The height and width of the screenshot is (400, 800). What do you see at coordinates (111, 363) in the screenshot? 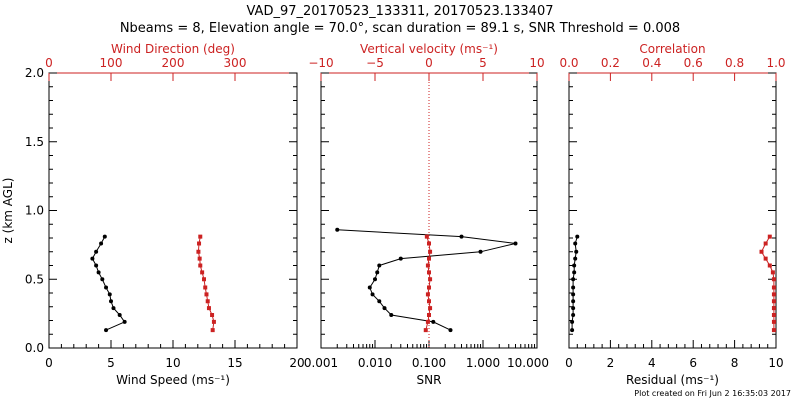
I see `x-tick-label: 5` at bounding box center [111, 363].